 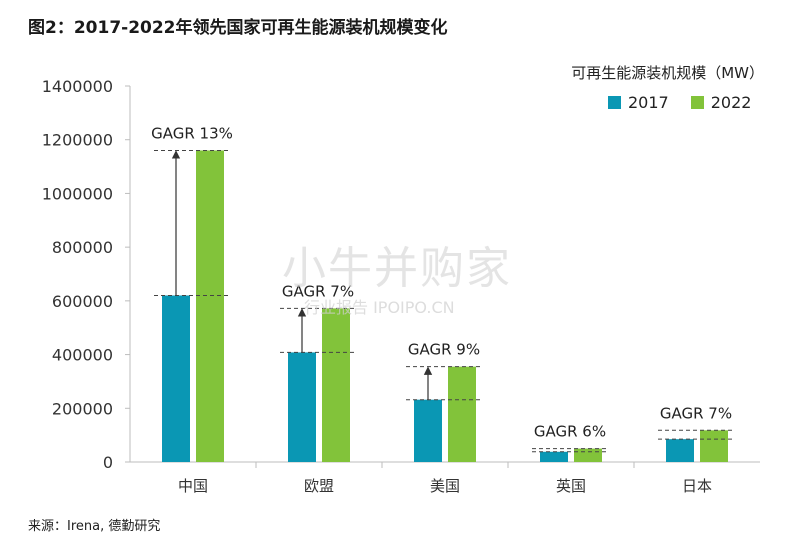 What do you see at coordinates (319, 486) in the screenshot?
I see `category-label-1: 欧盟` at bounding box center [319, 486].